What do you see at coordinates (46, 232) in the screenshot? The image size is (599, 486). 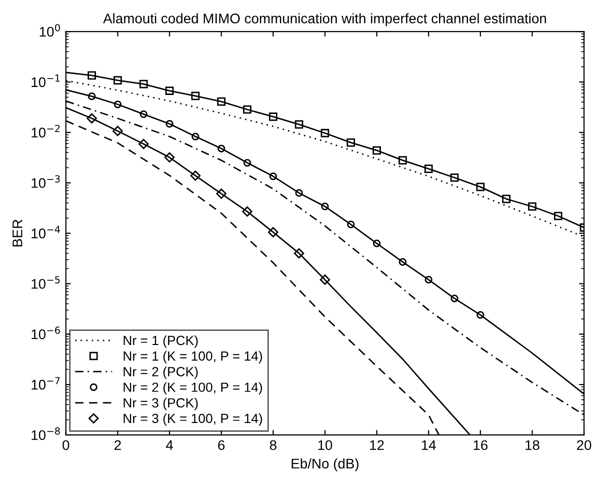 I see `y-tick-label: 10$^{−4}$` at bounding box center [46, 232].